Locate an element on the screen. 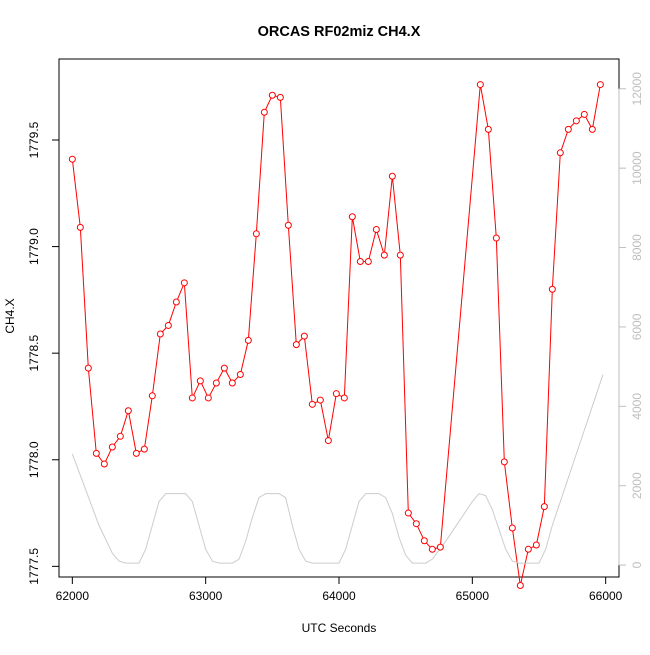  right-tick-label: 2000 is located at coordinates (637, 485).